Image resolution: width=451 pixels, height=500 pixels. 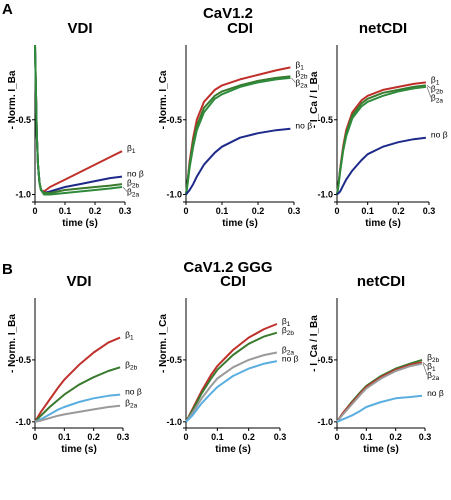 I want to click on series-label-2: β2b, so click(x=133, y=184).